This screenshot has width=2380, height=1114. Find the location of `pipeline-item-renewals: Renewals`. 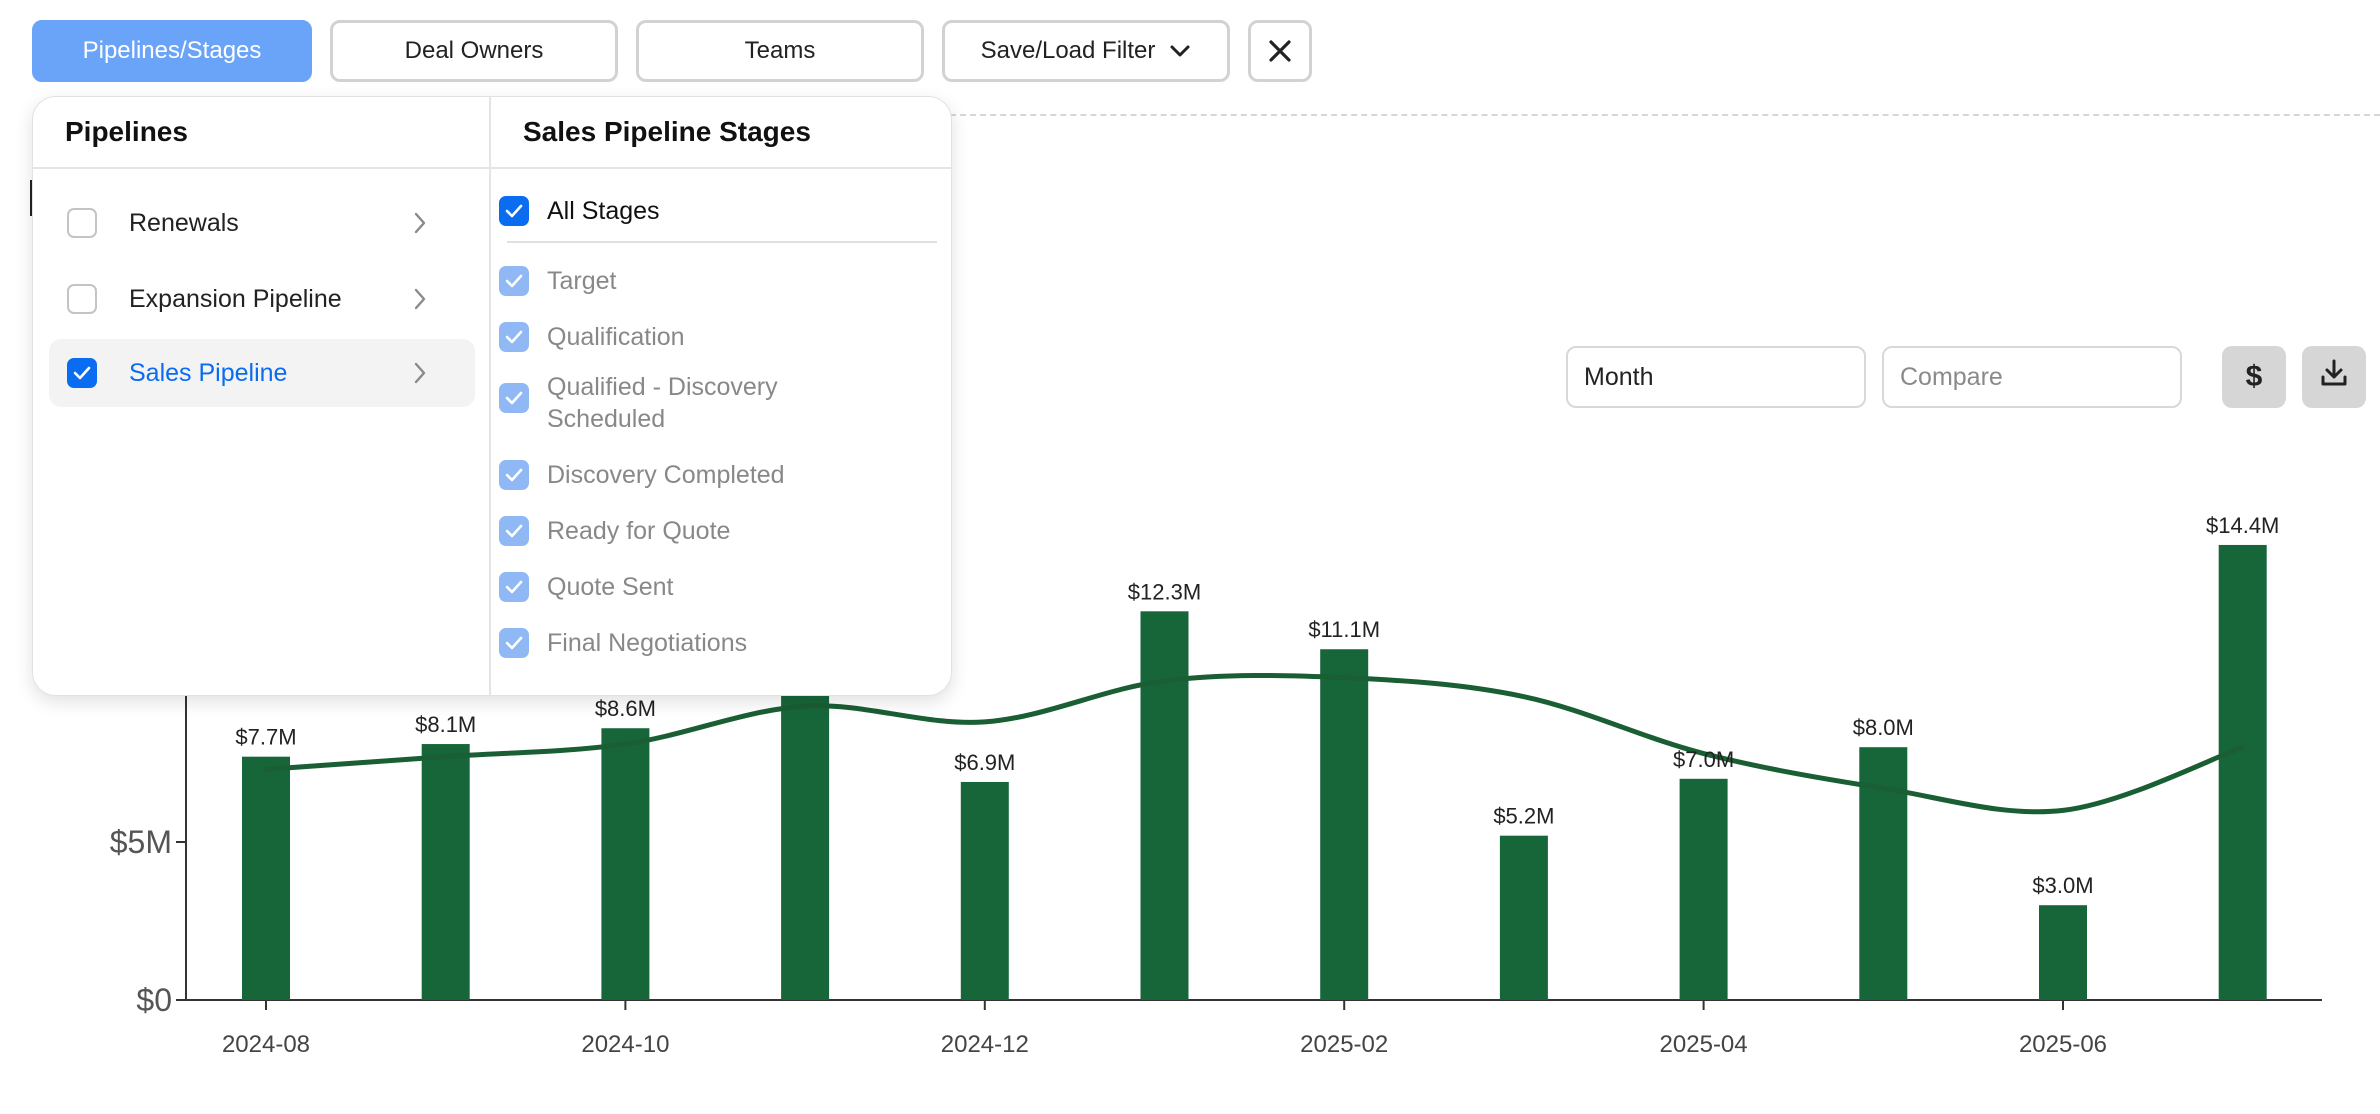

pipeline-item-renewals: Renewals is located at coordinates (262, 223).